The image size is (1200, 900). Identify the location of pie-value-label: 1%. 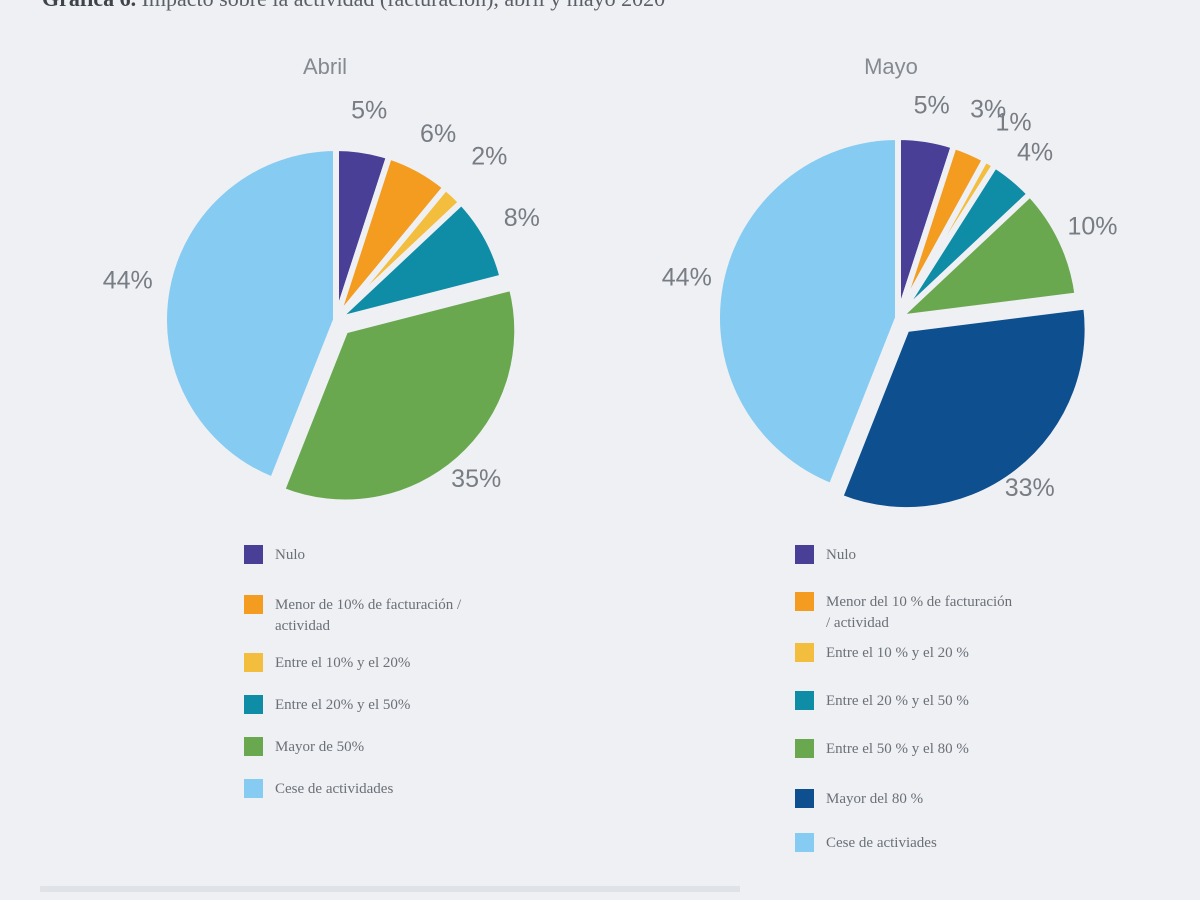
(1013, 123).